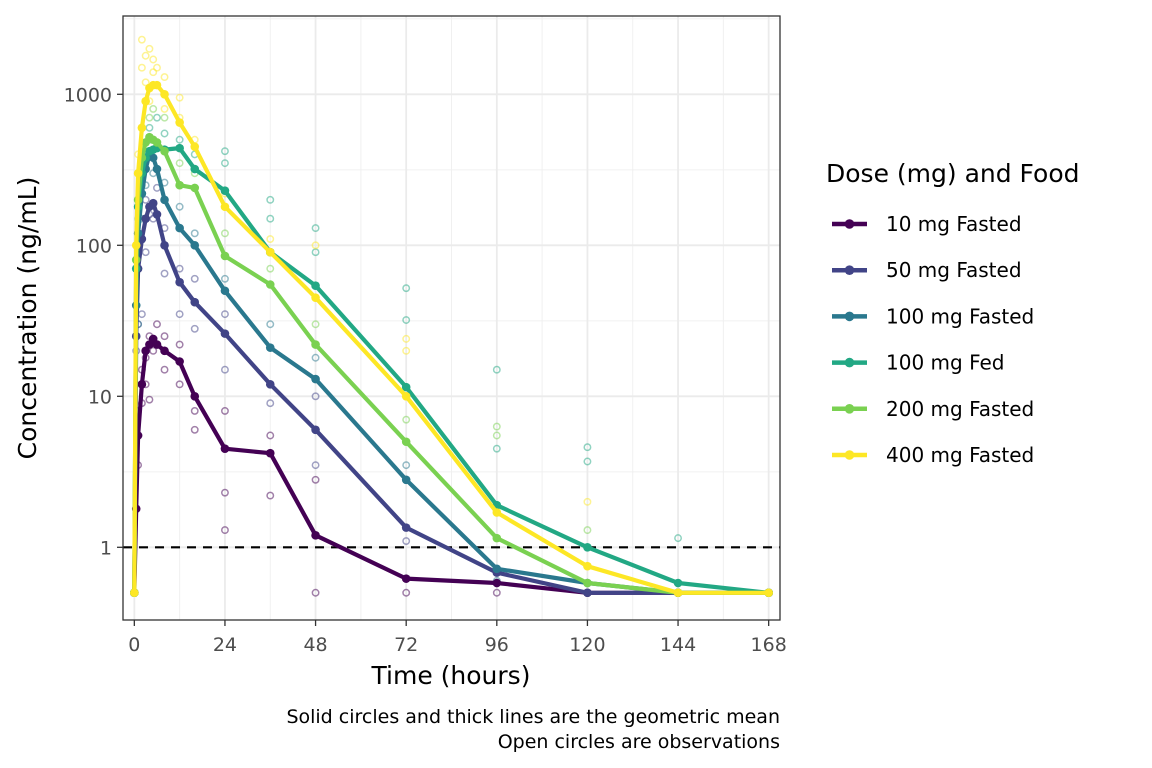  What do you see at coordinates (954, 224) in the screenshot?
I see `legend-label: 10 mg Fasted` at bounding box center [954, 224].